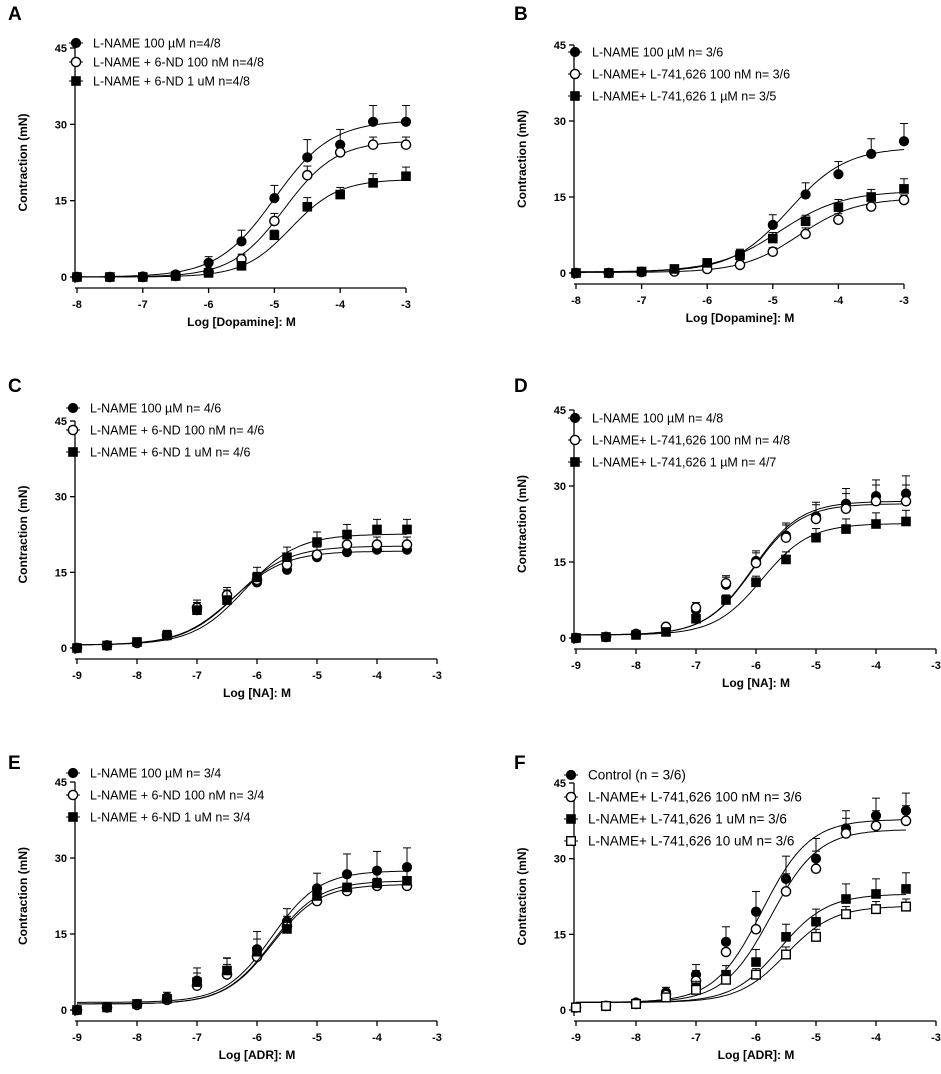 The image size is (941, 1074). What do you see at coordinates (839, 301) in the screenshot?
I see `x-tick-label: -4` at bounding box center [839, 301].